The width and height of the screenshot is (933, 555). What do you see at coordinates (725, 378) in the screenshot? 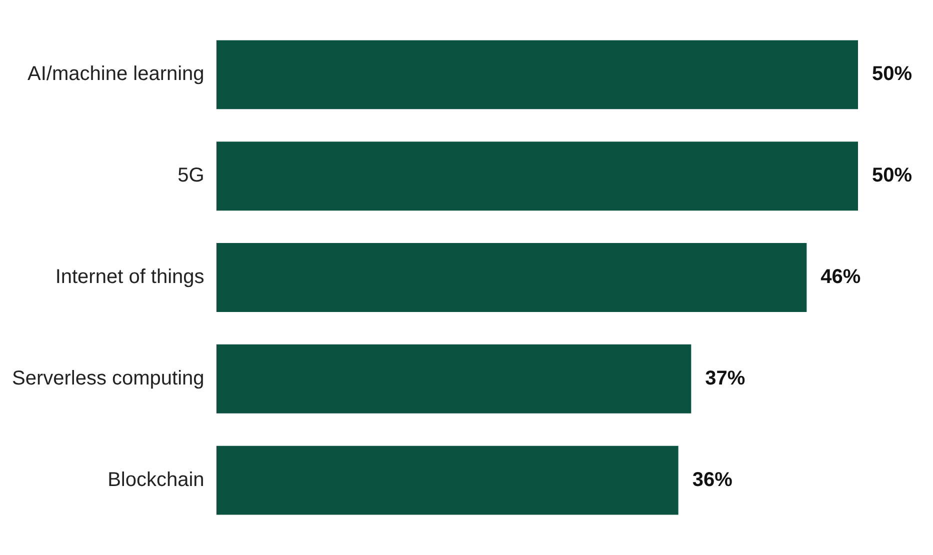
I see `data-label: 37%` at bounding box center [725, 378].